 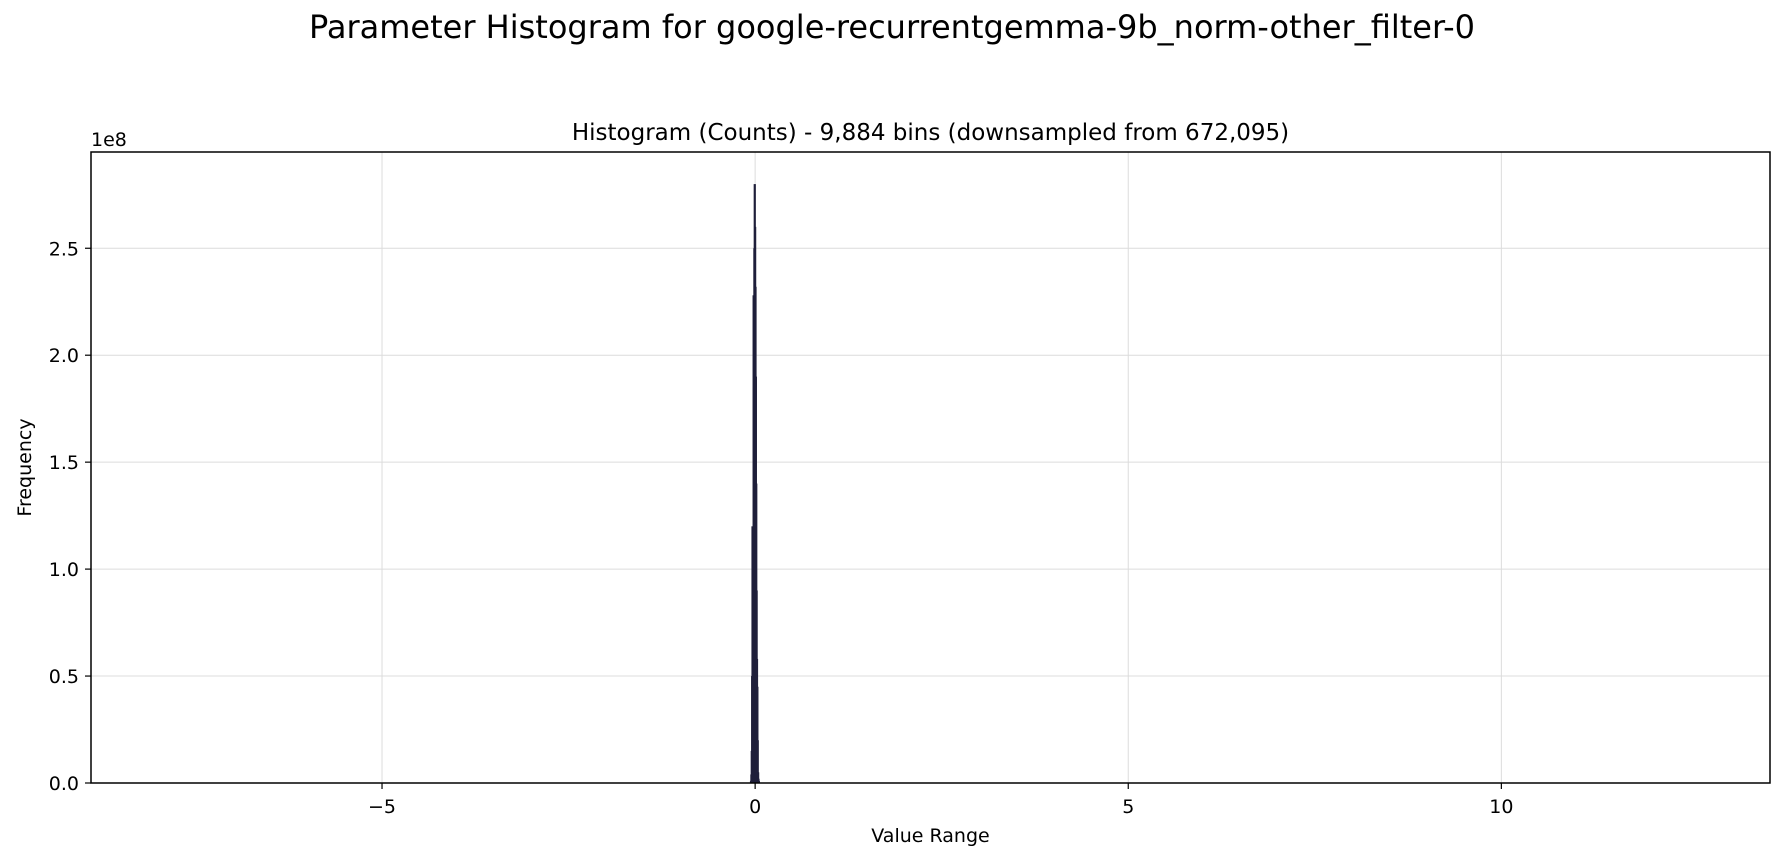 What do you see at coordinates (64, 570) in the screenshot?
I see `y-tick-label: 1.0` at bounding box center [64, 570].